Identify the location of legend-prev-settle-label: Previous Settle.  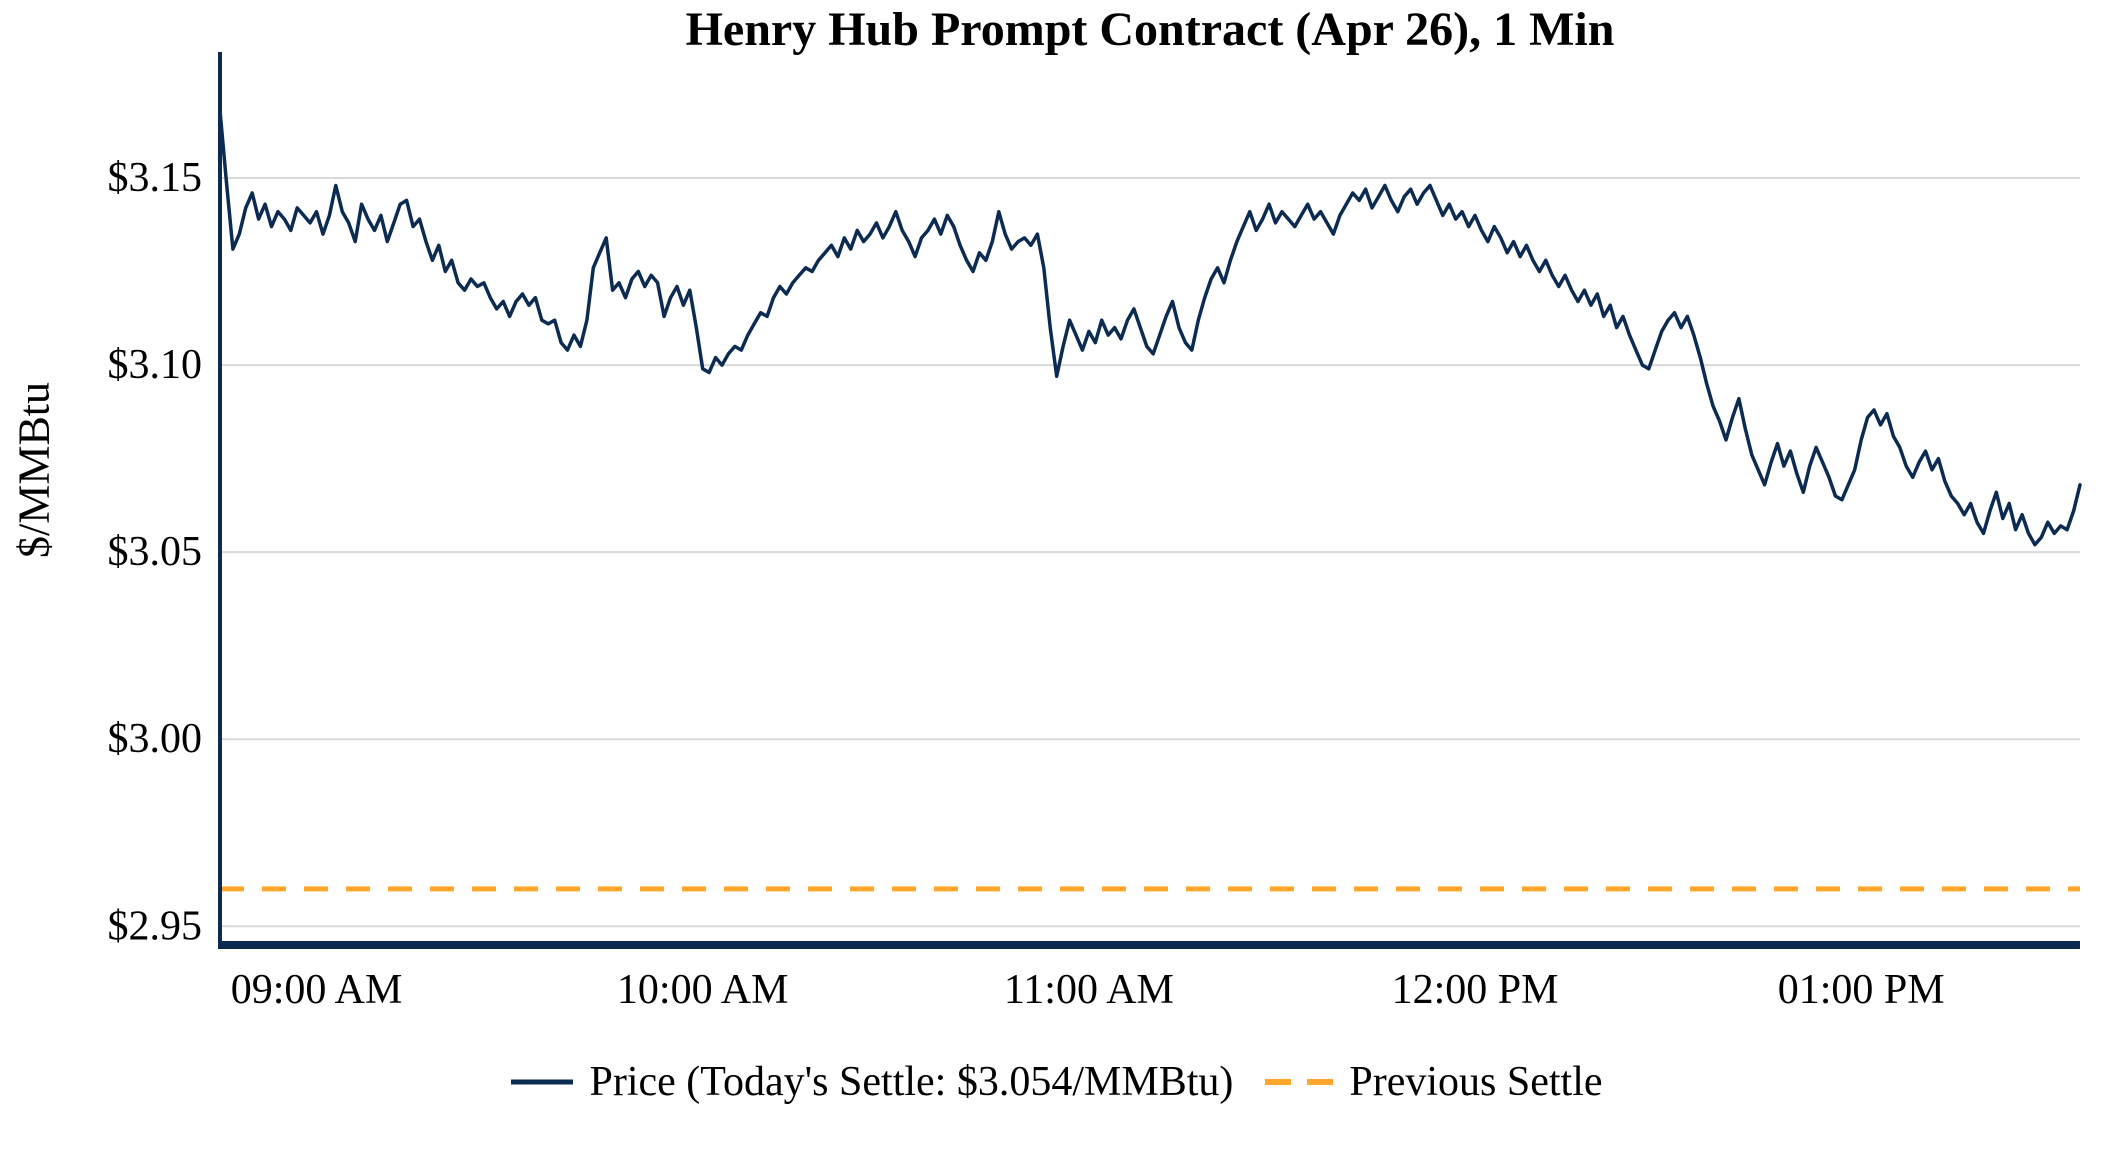
(1476, 1082).